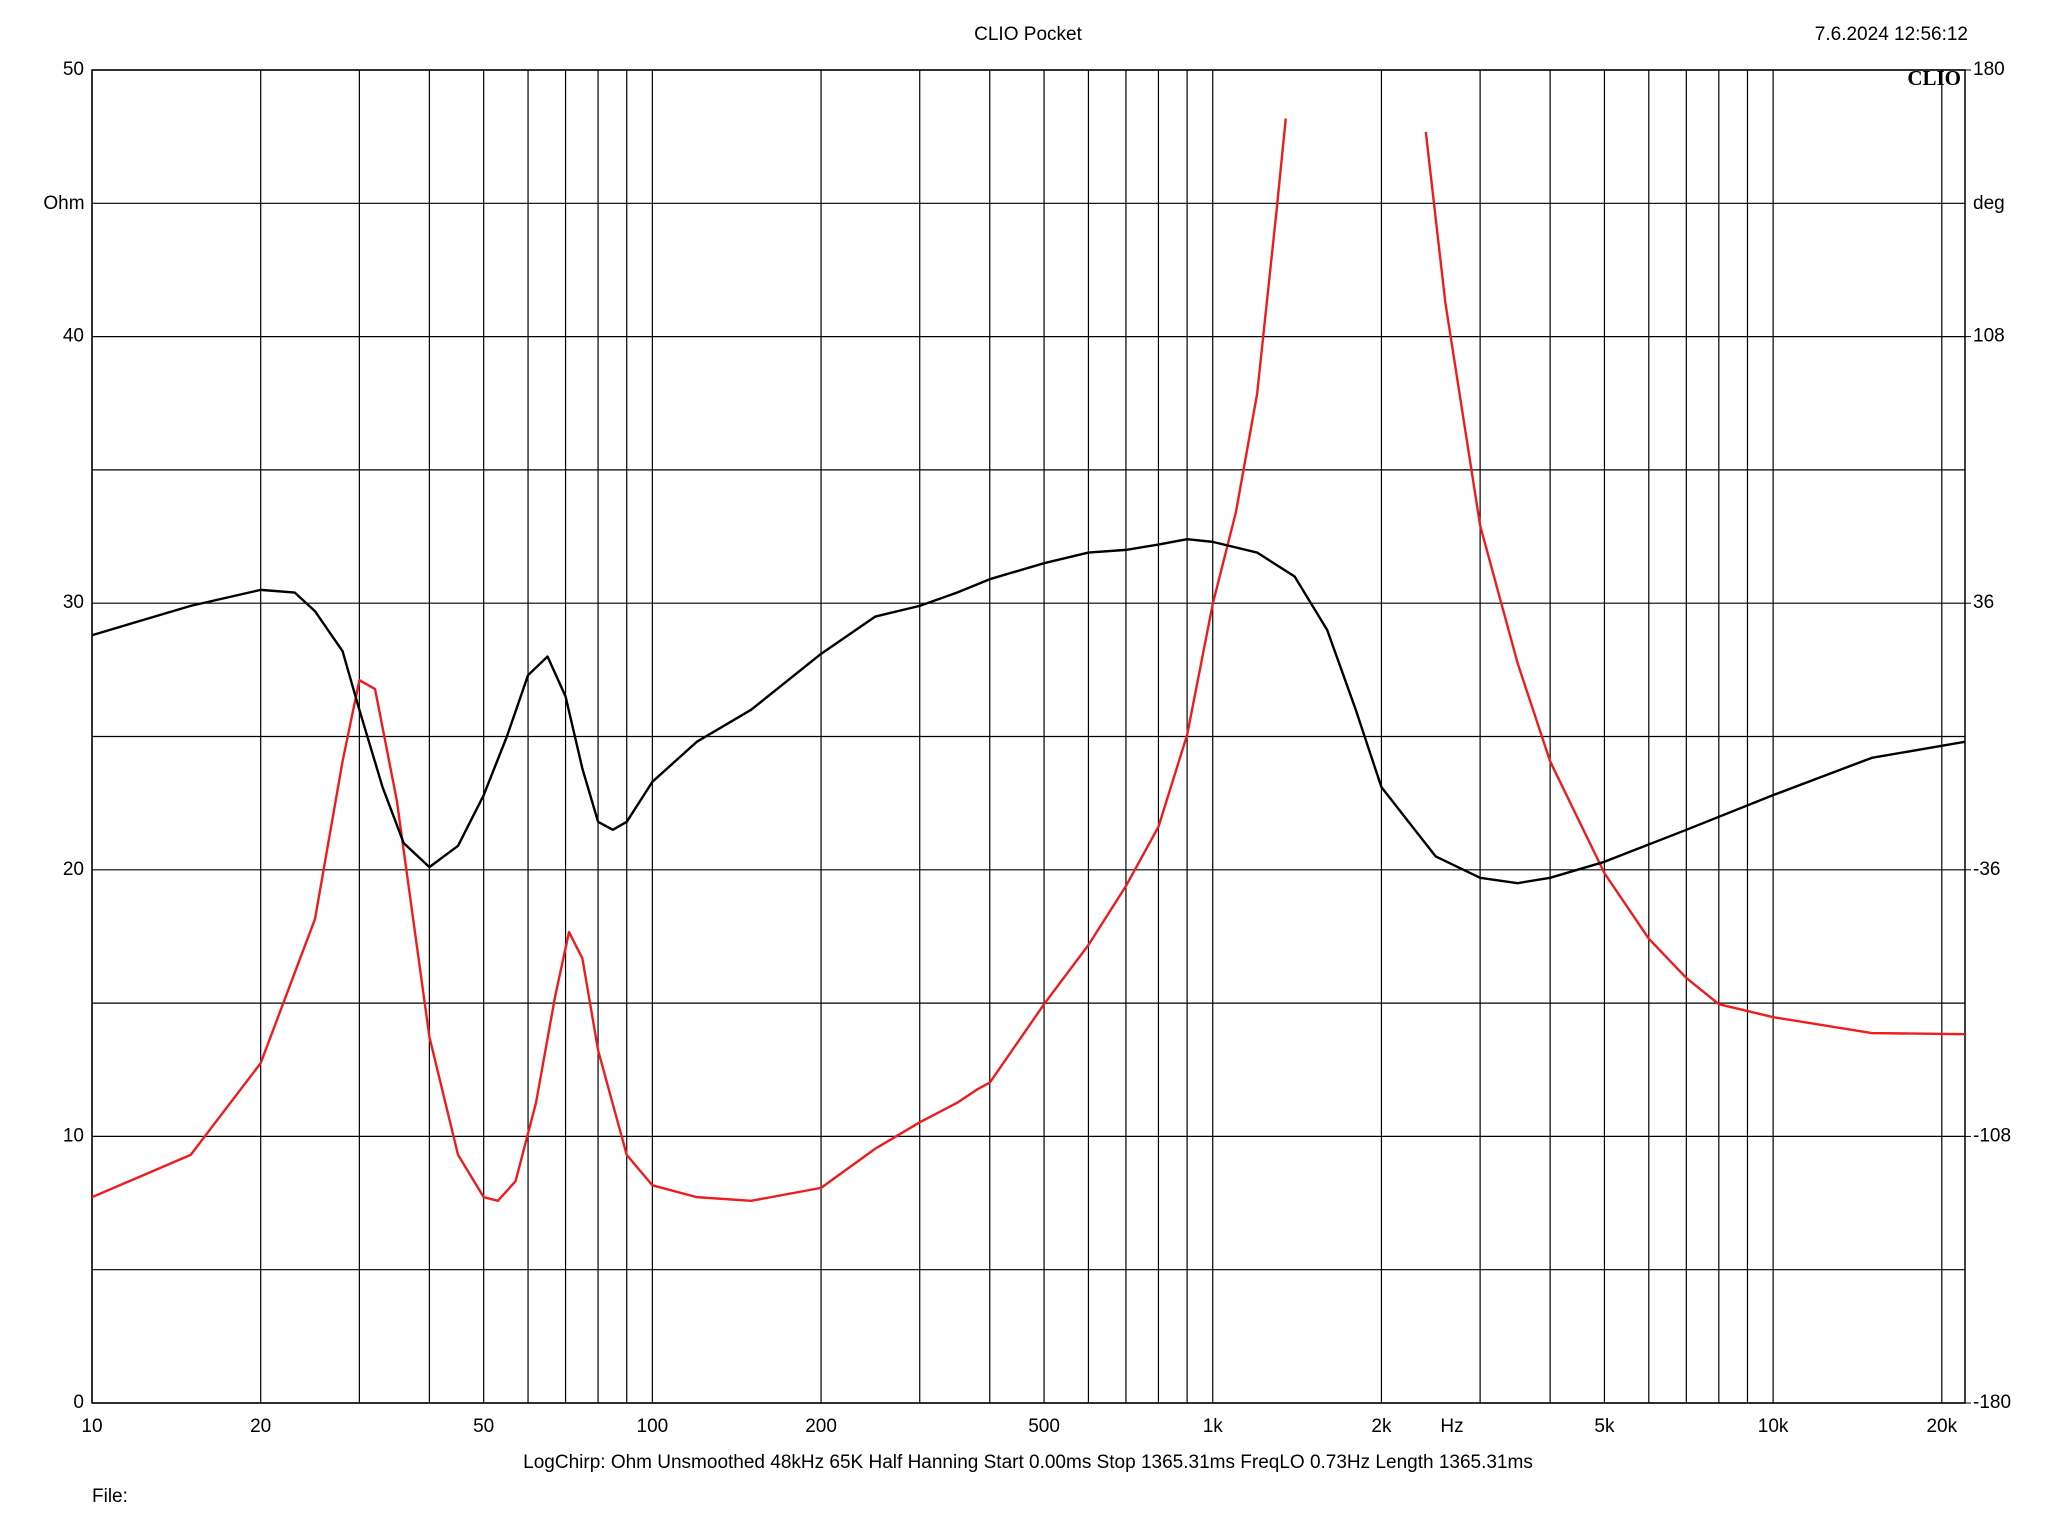 The height and width of the screenshot is (1536, 2048). I want to click on y2-tick-label: -180, so click(1992, 1402).